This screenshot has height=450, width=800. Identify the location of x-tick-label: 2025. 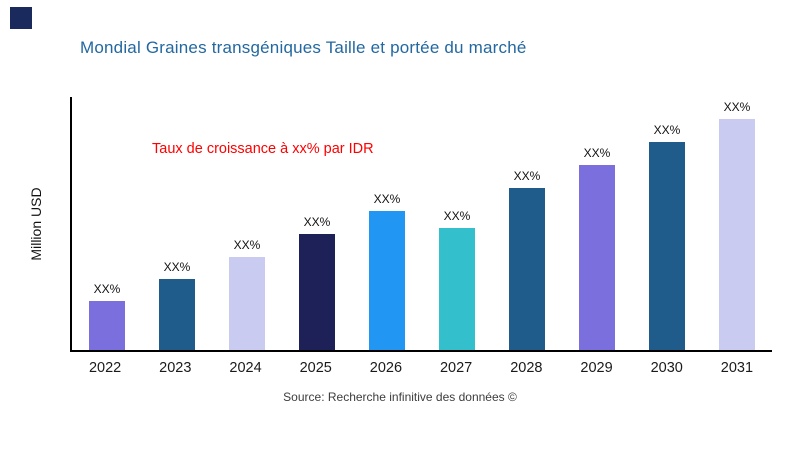
(315, 368).